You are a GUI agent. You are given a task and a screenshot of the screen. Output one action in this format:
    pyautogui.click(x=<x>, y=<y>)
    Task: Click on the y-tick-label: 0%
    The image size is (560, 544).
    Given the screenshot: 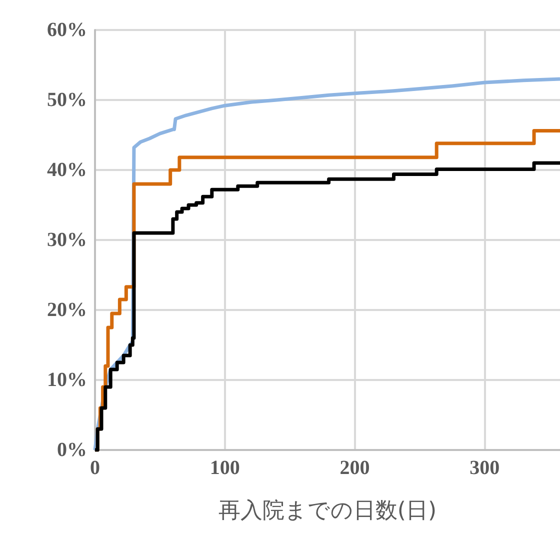 What is the action you would take?
    pyautogui.click(x=72, y=450)
    